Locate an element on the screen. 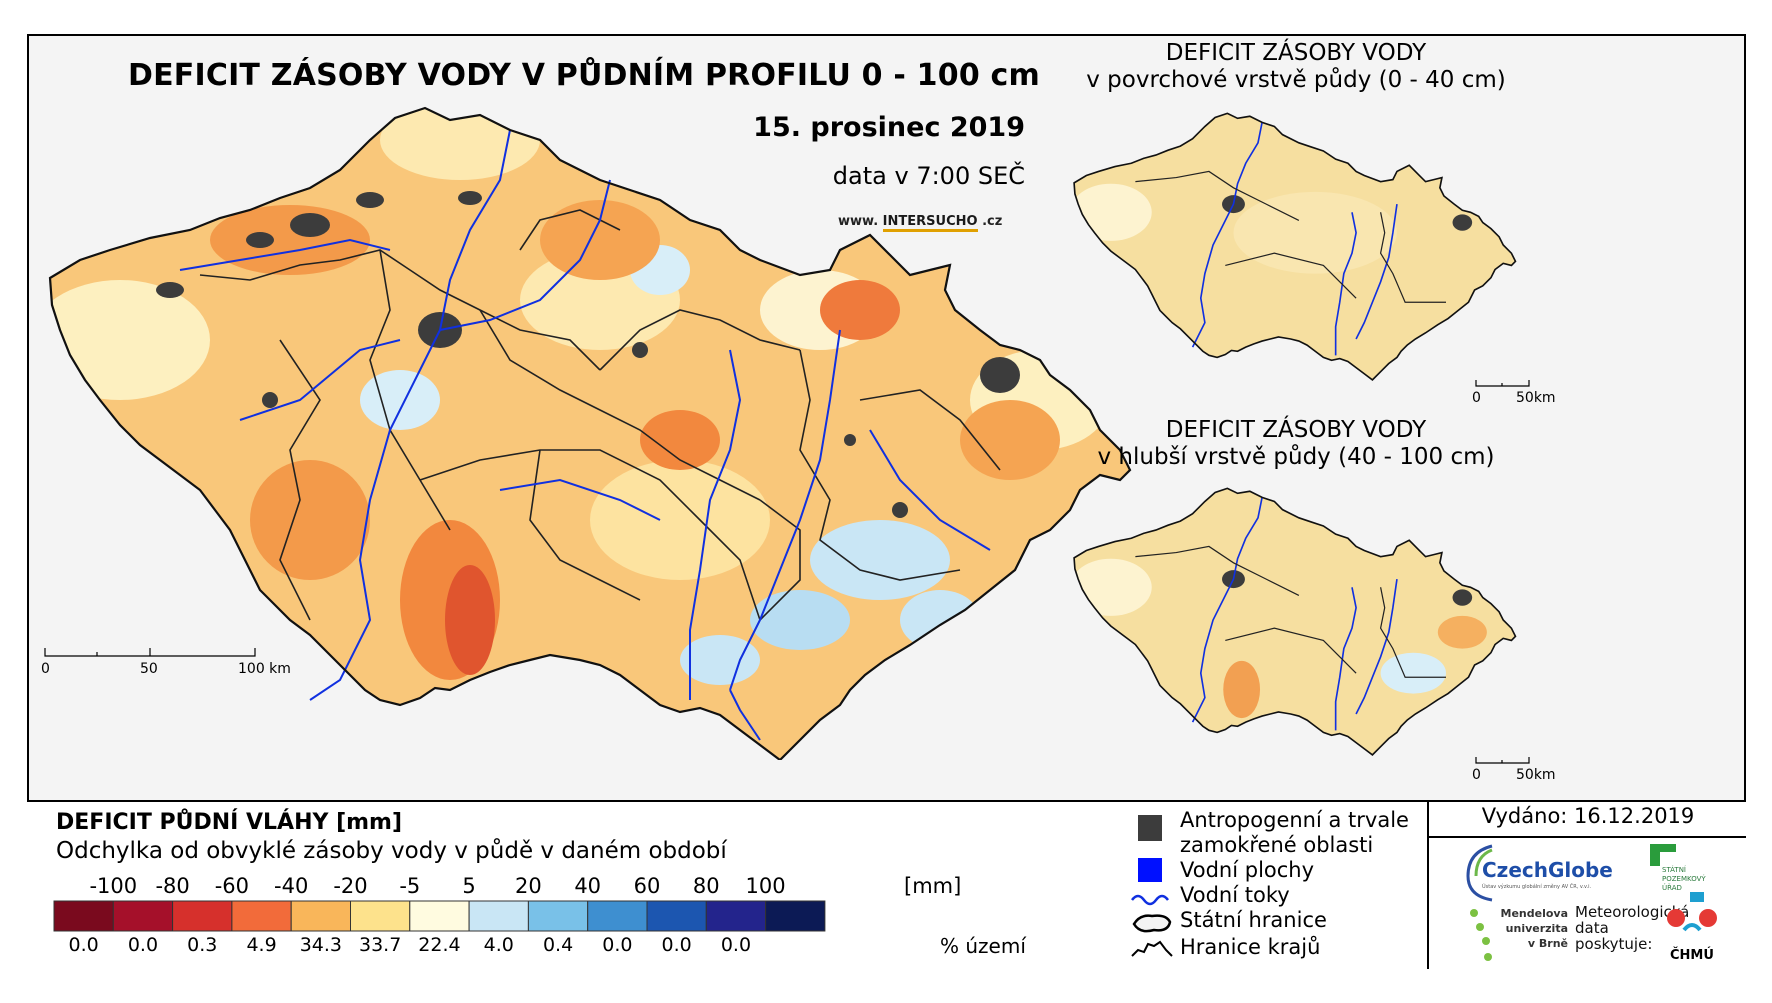 This screenshot has height=1003, width=1772. inset-bottom-scale-0: 0 is located at coordinates (1476, 775).